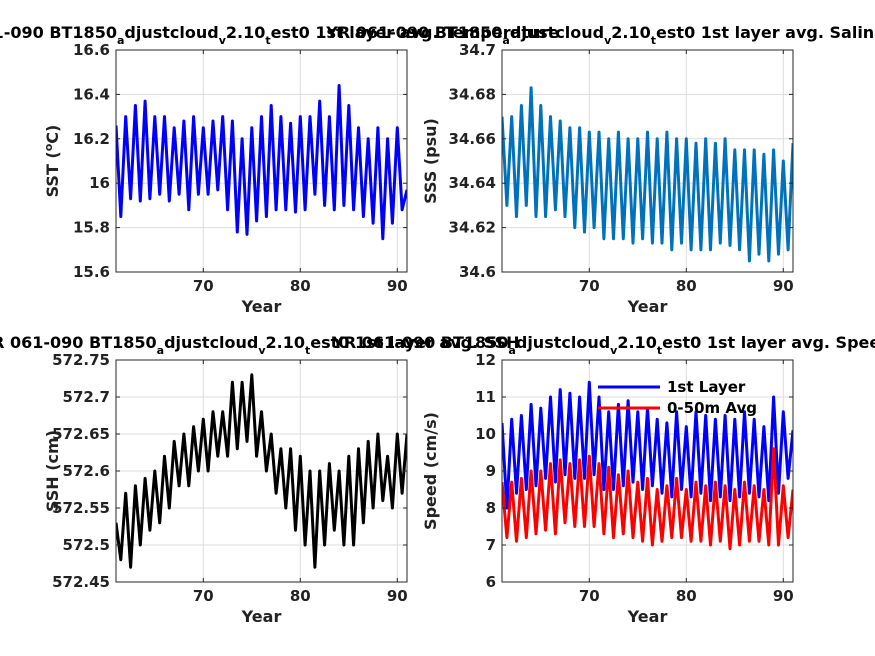 Image resolution: width=875 pixels, height=656 pixels. Describe the element at coordinates (91, 228) in the screenshot. I see `y-tick-label: 15.8` at that location.